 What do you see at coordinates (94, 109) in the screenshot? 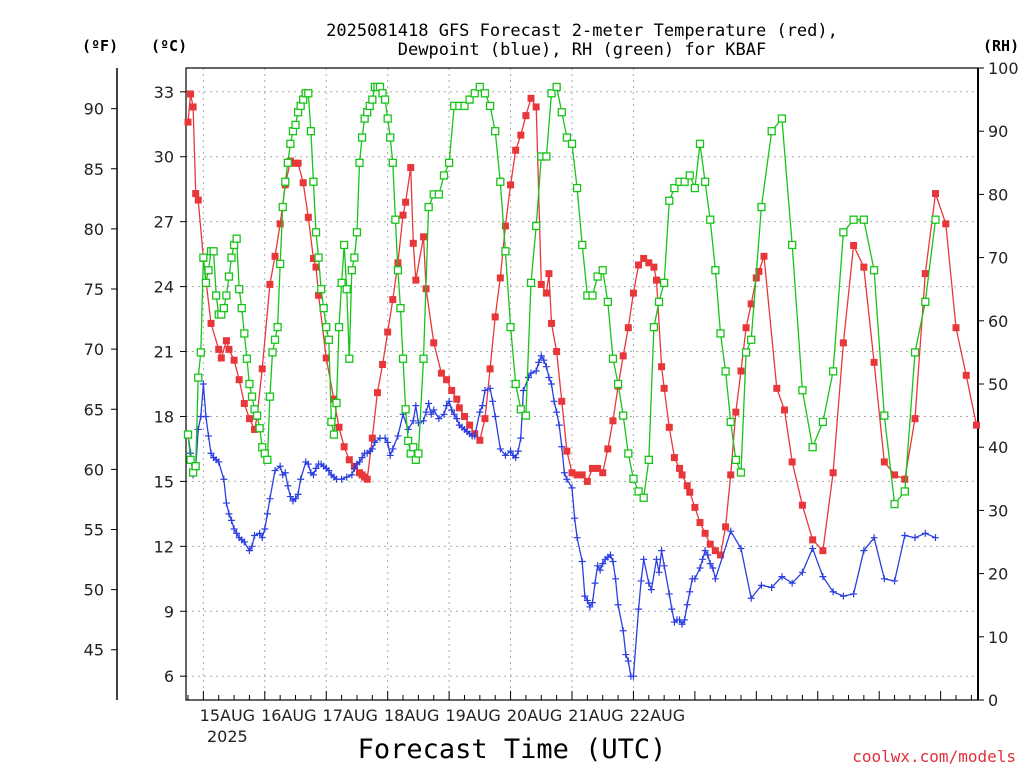
I see `fahrenheit-tick-label: 90` at bounding box center [94, 109].